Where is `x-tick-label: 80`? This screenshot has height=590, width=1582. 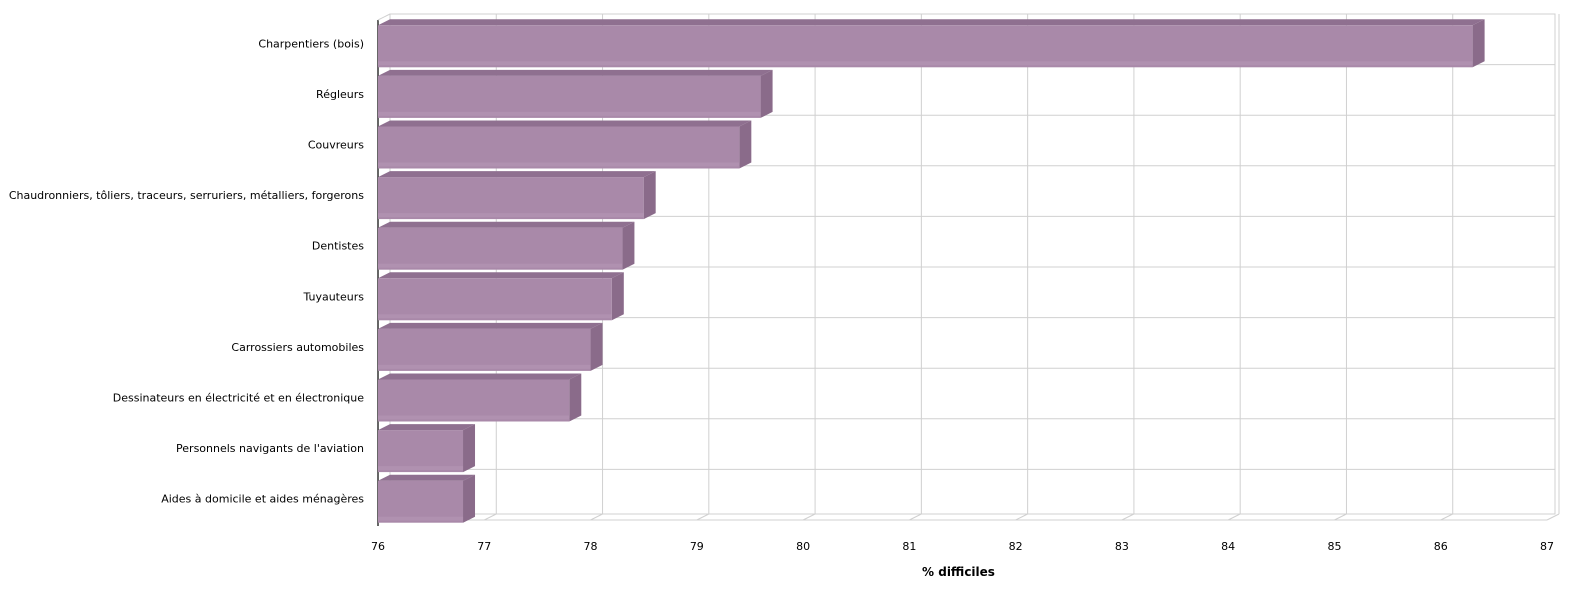 x-tick-label: 80 is located at coordinates (803, 546).